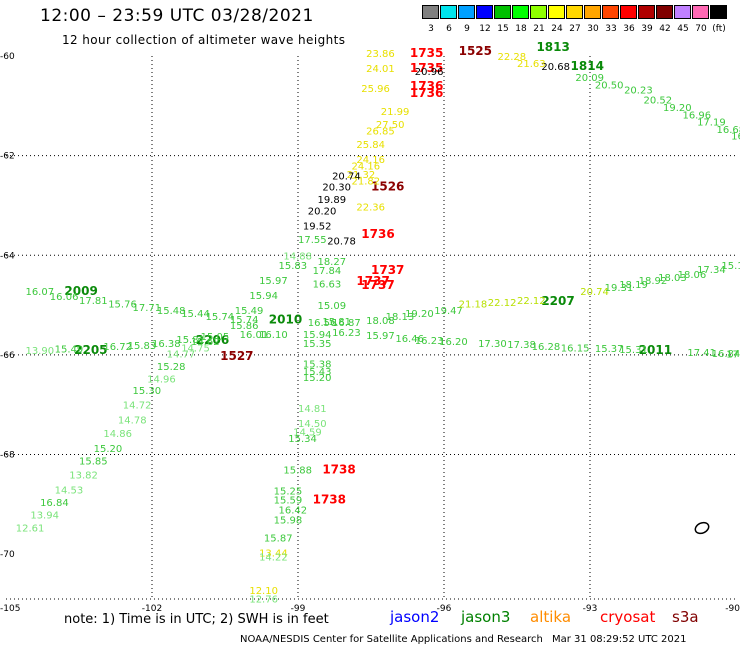 The width and height of the screenshot is (740, 650). Describe the element at coordinates (161, 379) in the screenshot. I see `wave-height-value: 14.96` at that location.